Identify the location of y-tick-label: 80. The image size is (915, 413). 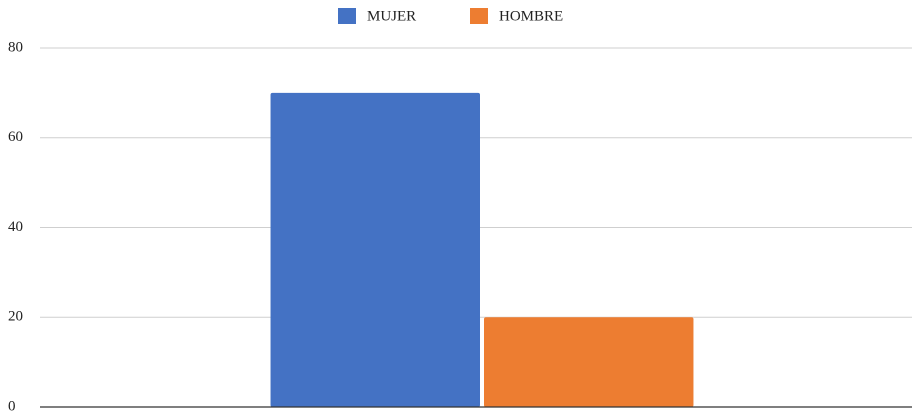
(15, 47).